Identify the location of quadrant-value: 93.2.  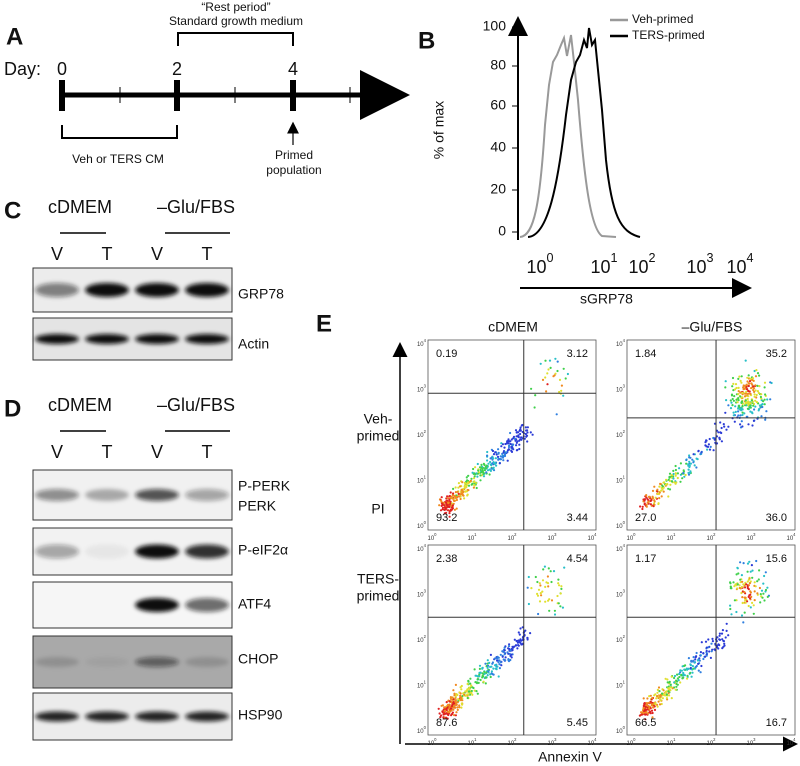
(446, 518).